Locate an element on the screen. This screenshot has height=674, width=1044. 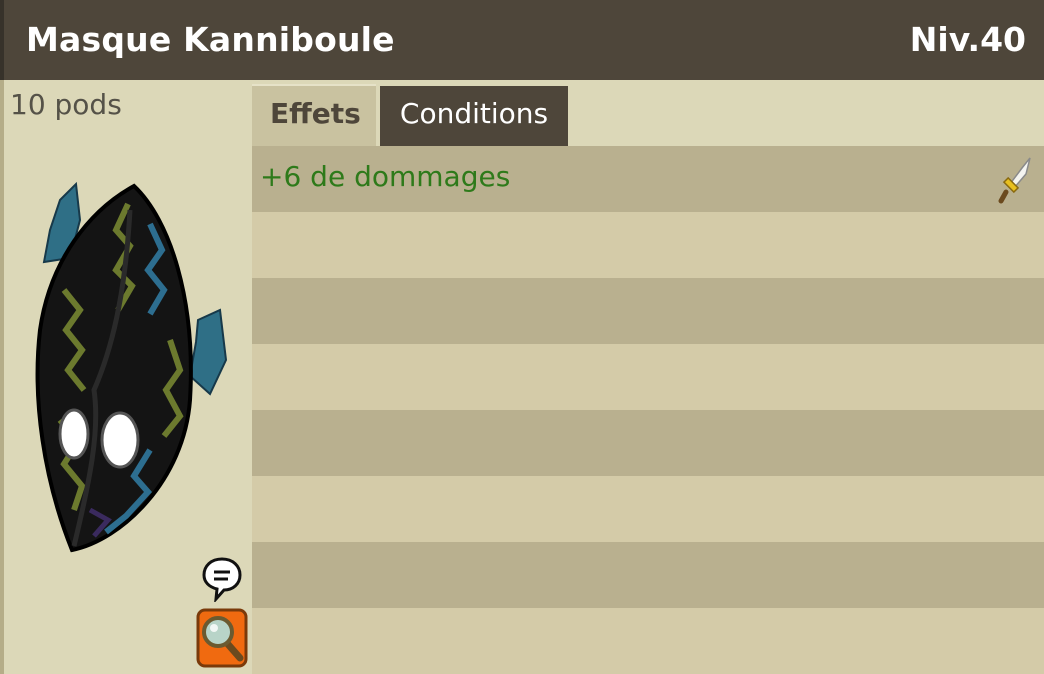
item-weight: 10 pods is located at coordinates (66, 104).